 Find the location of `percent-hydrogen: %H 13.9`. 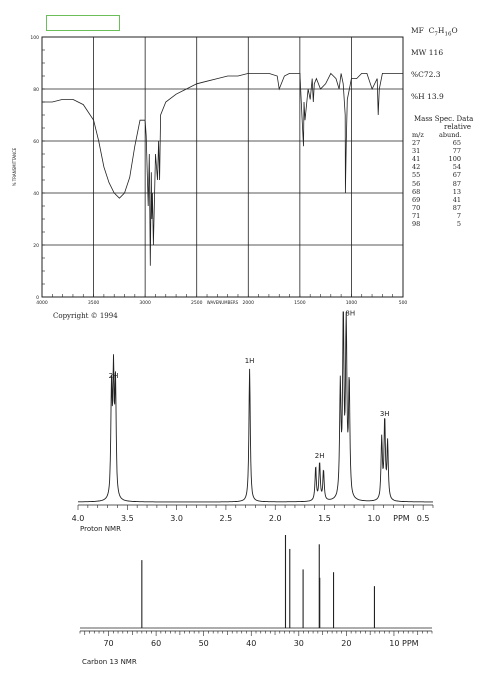

percent-hydrogen: %H 13.9 is located at coordinates (427, 96).